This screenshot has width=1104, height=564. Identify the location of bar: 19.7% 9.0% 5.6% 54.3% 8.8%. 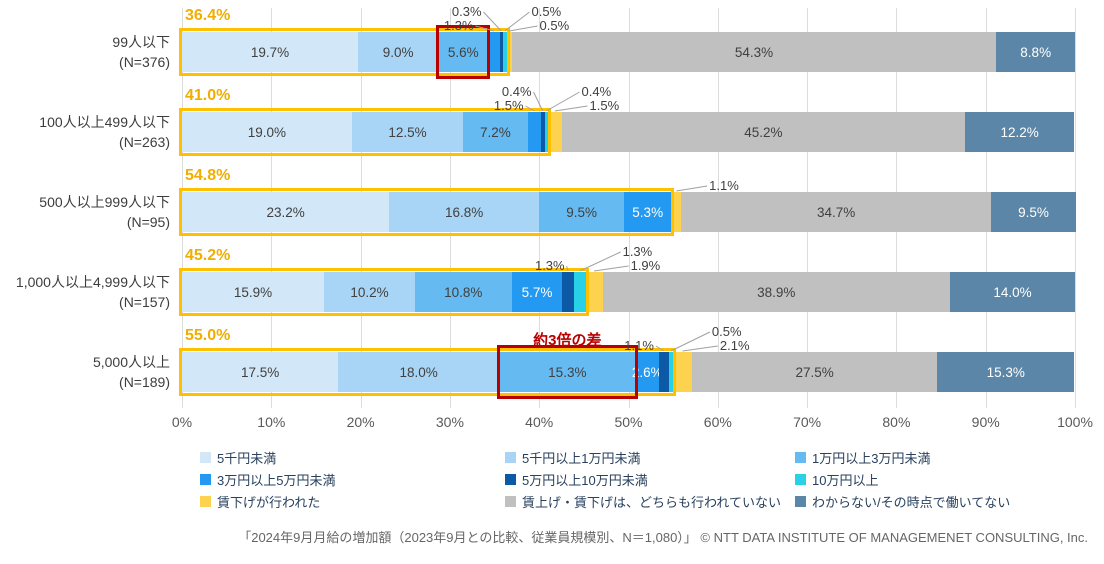
(628, 52).